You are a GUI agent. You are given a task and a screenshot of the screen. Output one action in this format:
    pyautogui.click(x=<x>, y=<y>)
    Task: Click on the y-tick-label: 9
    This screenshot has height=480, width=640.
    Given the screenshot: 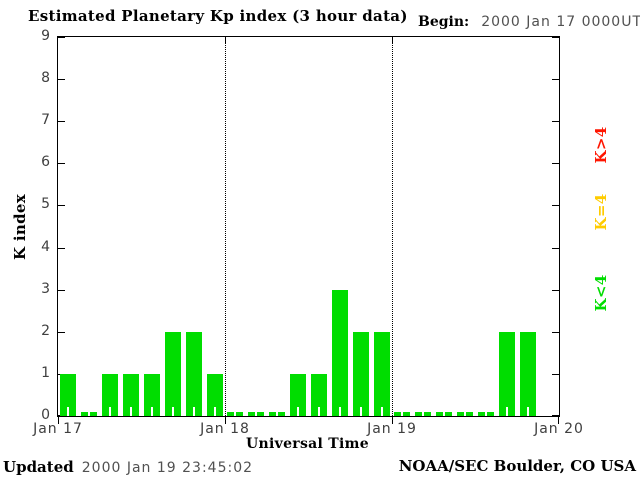 What is the action you would take?
    pyautogui.click(x=45, y=36)
    